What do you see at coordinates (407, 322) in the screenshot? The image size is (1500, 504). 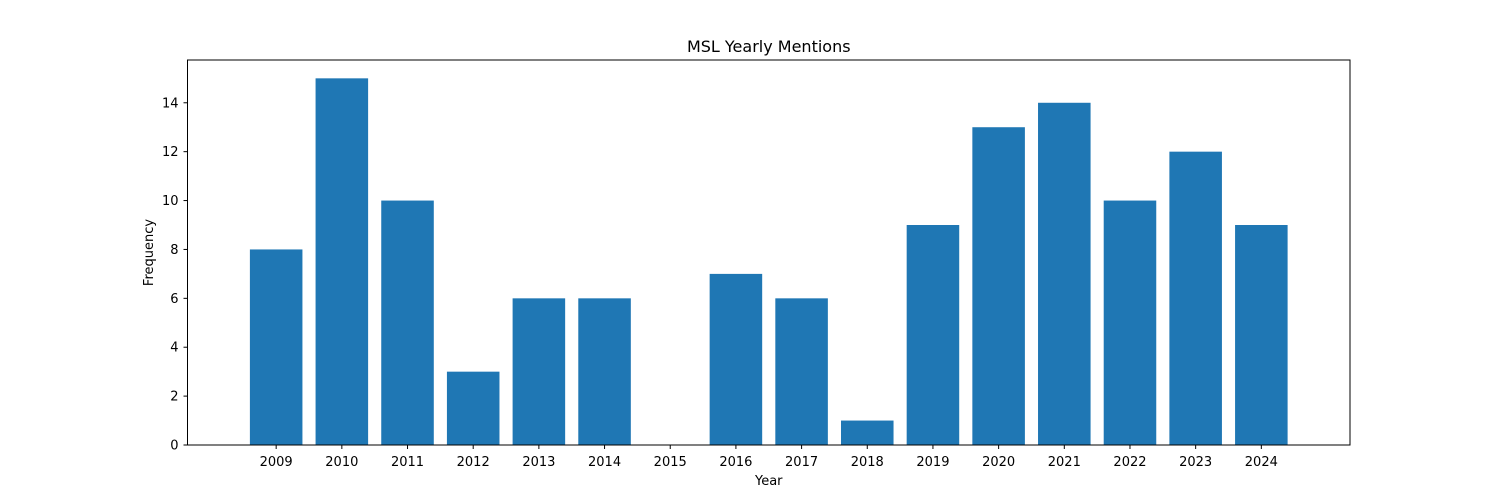 I see `bar-2011` at bounding box center [407, 322].